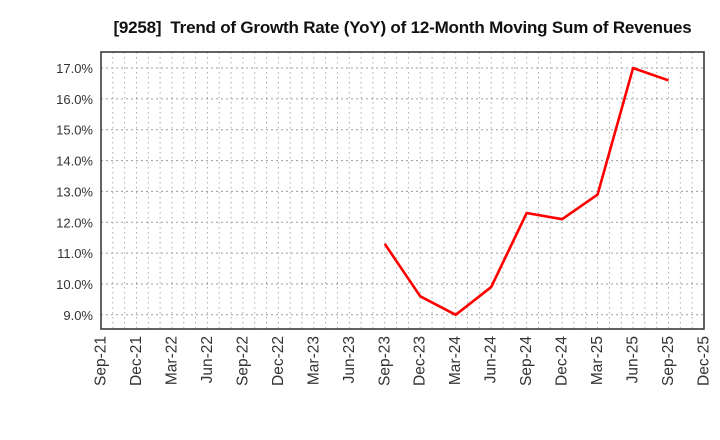  Describe the element at coordinates (668, 361) in the screenshot. I see `x-tick-label: Sep-25` at that location.